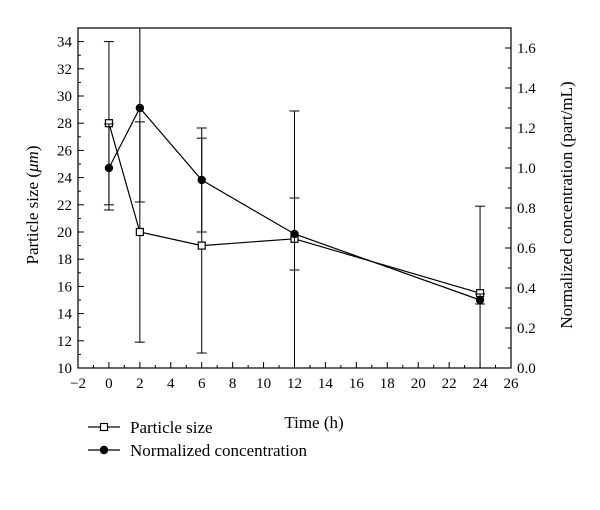  Describe the element at coordinates (64, 97) in the screenshot. I see `y-left-tick-label: 30` at that location.